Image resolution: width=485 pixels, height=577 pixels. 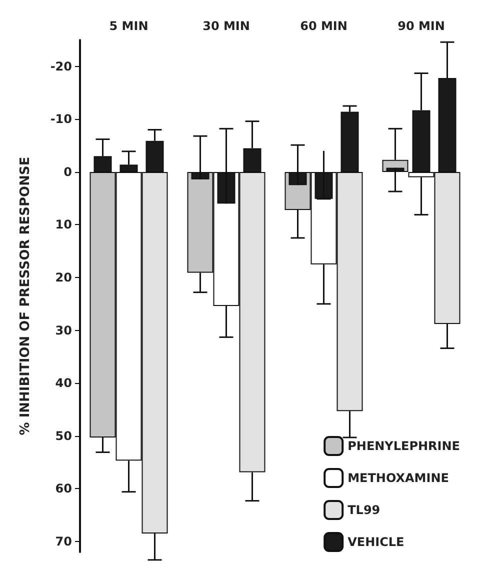 I want to click on y-tick-label: 20, so click(x=63, y=277).